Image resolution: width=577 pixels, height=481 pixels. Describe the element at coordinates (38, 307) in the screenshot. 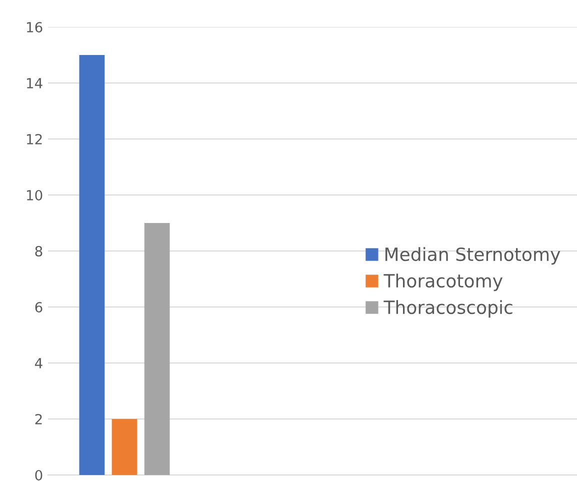

I see `y-tick-label: 6` at that location.